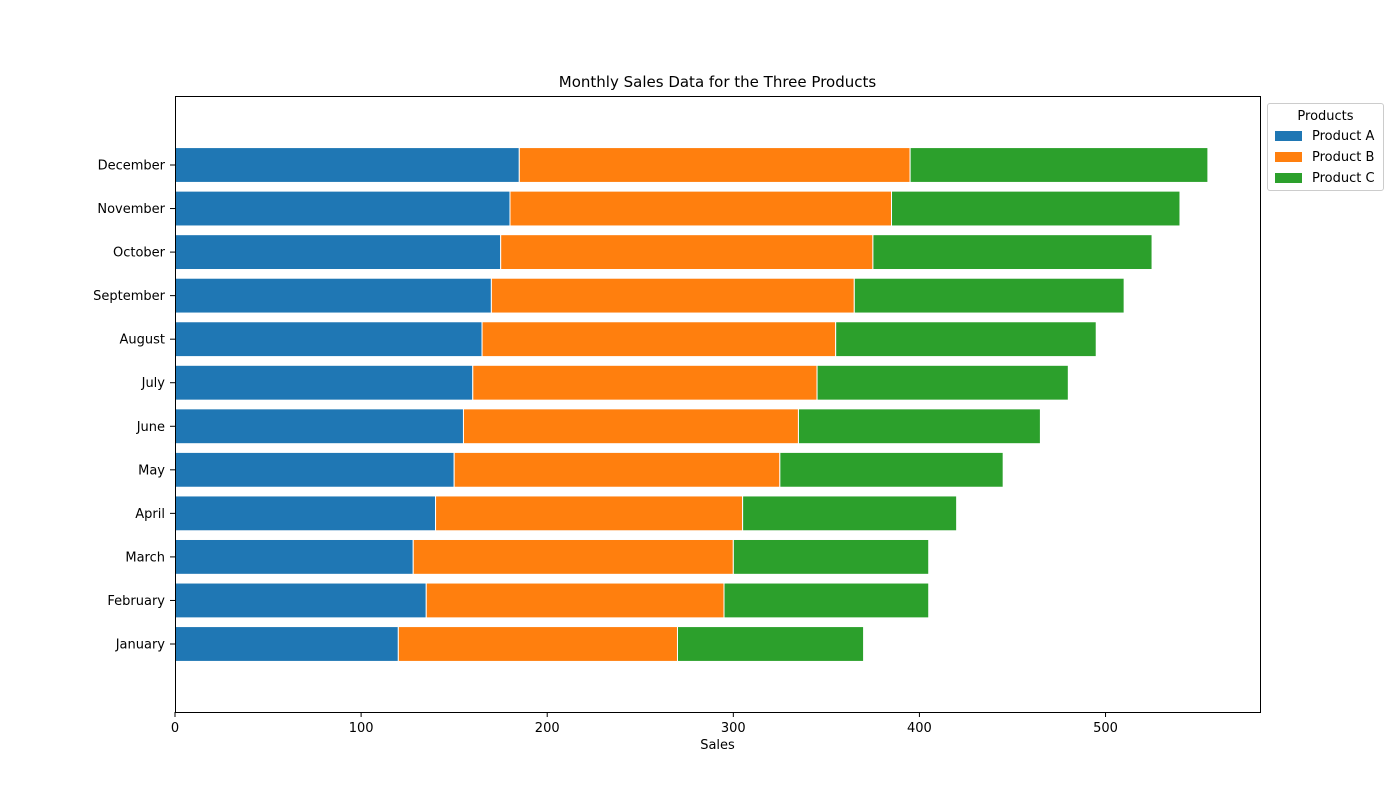 The width and height of the screenshot is (1400, 800). I want to click on x-tick-label: 400, so click(919, 728).